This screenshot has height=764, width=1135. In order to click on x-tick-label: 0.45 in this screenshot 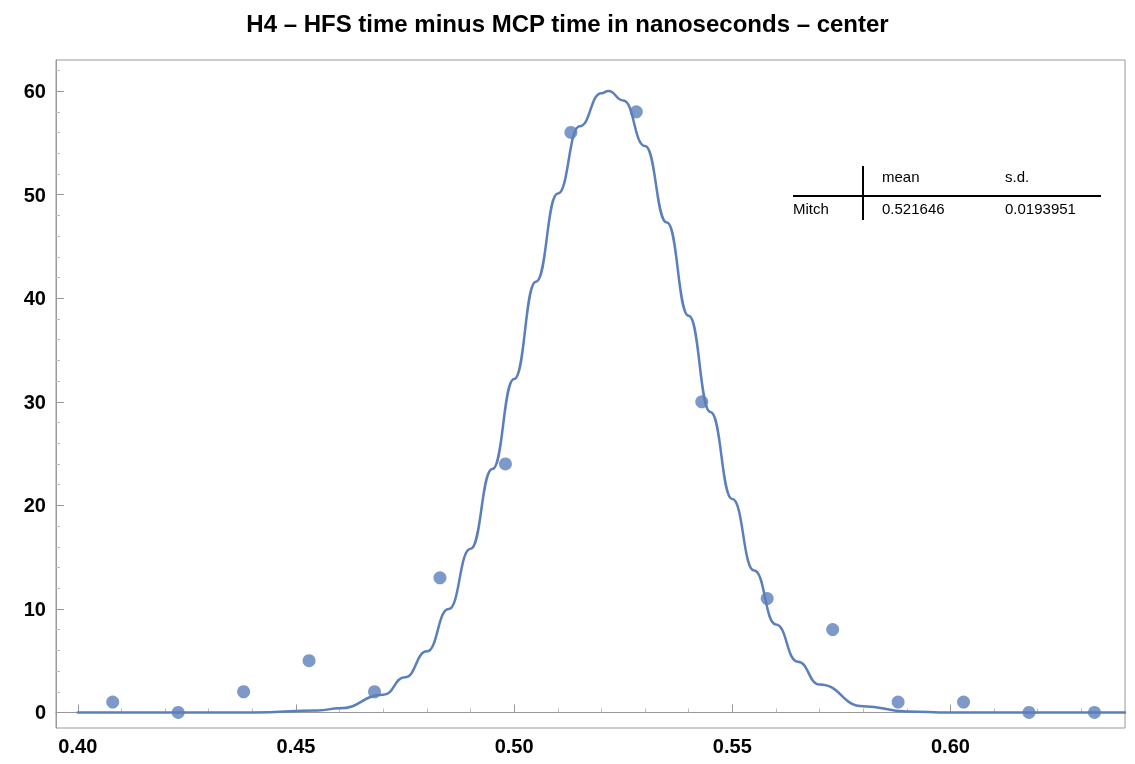, I will do `click(296, 746)`.